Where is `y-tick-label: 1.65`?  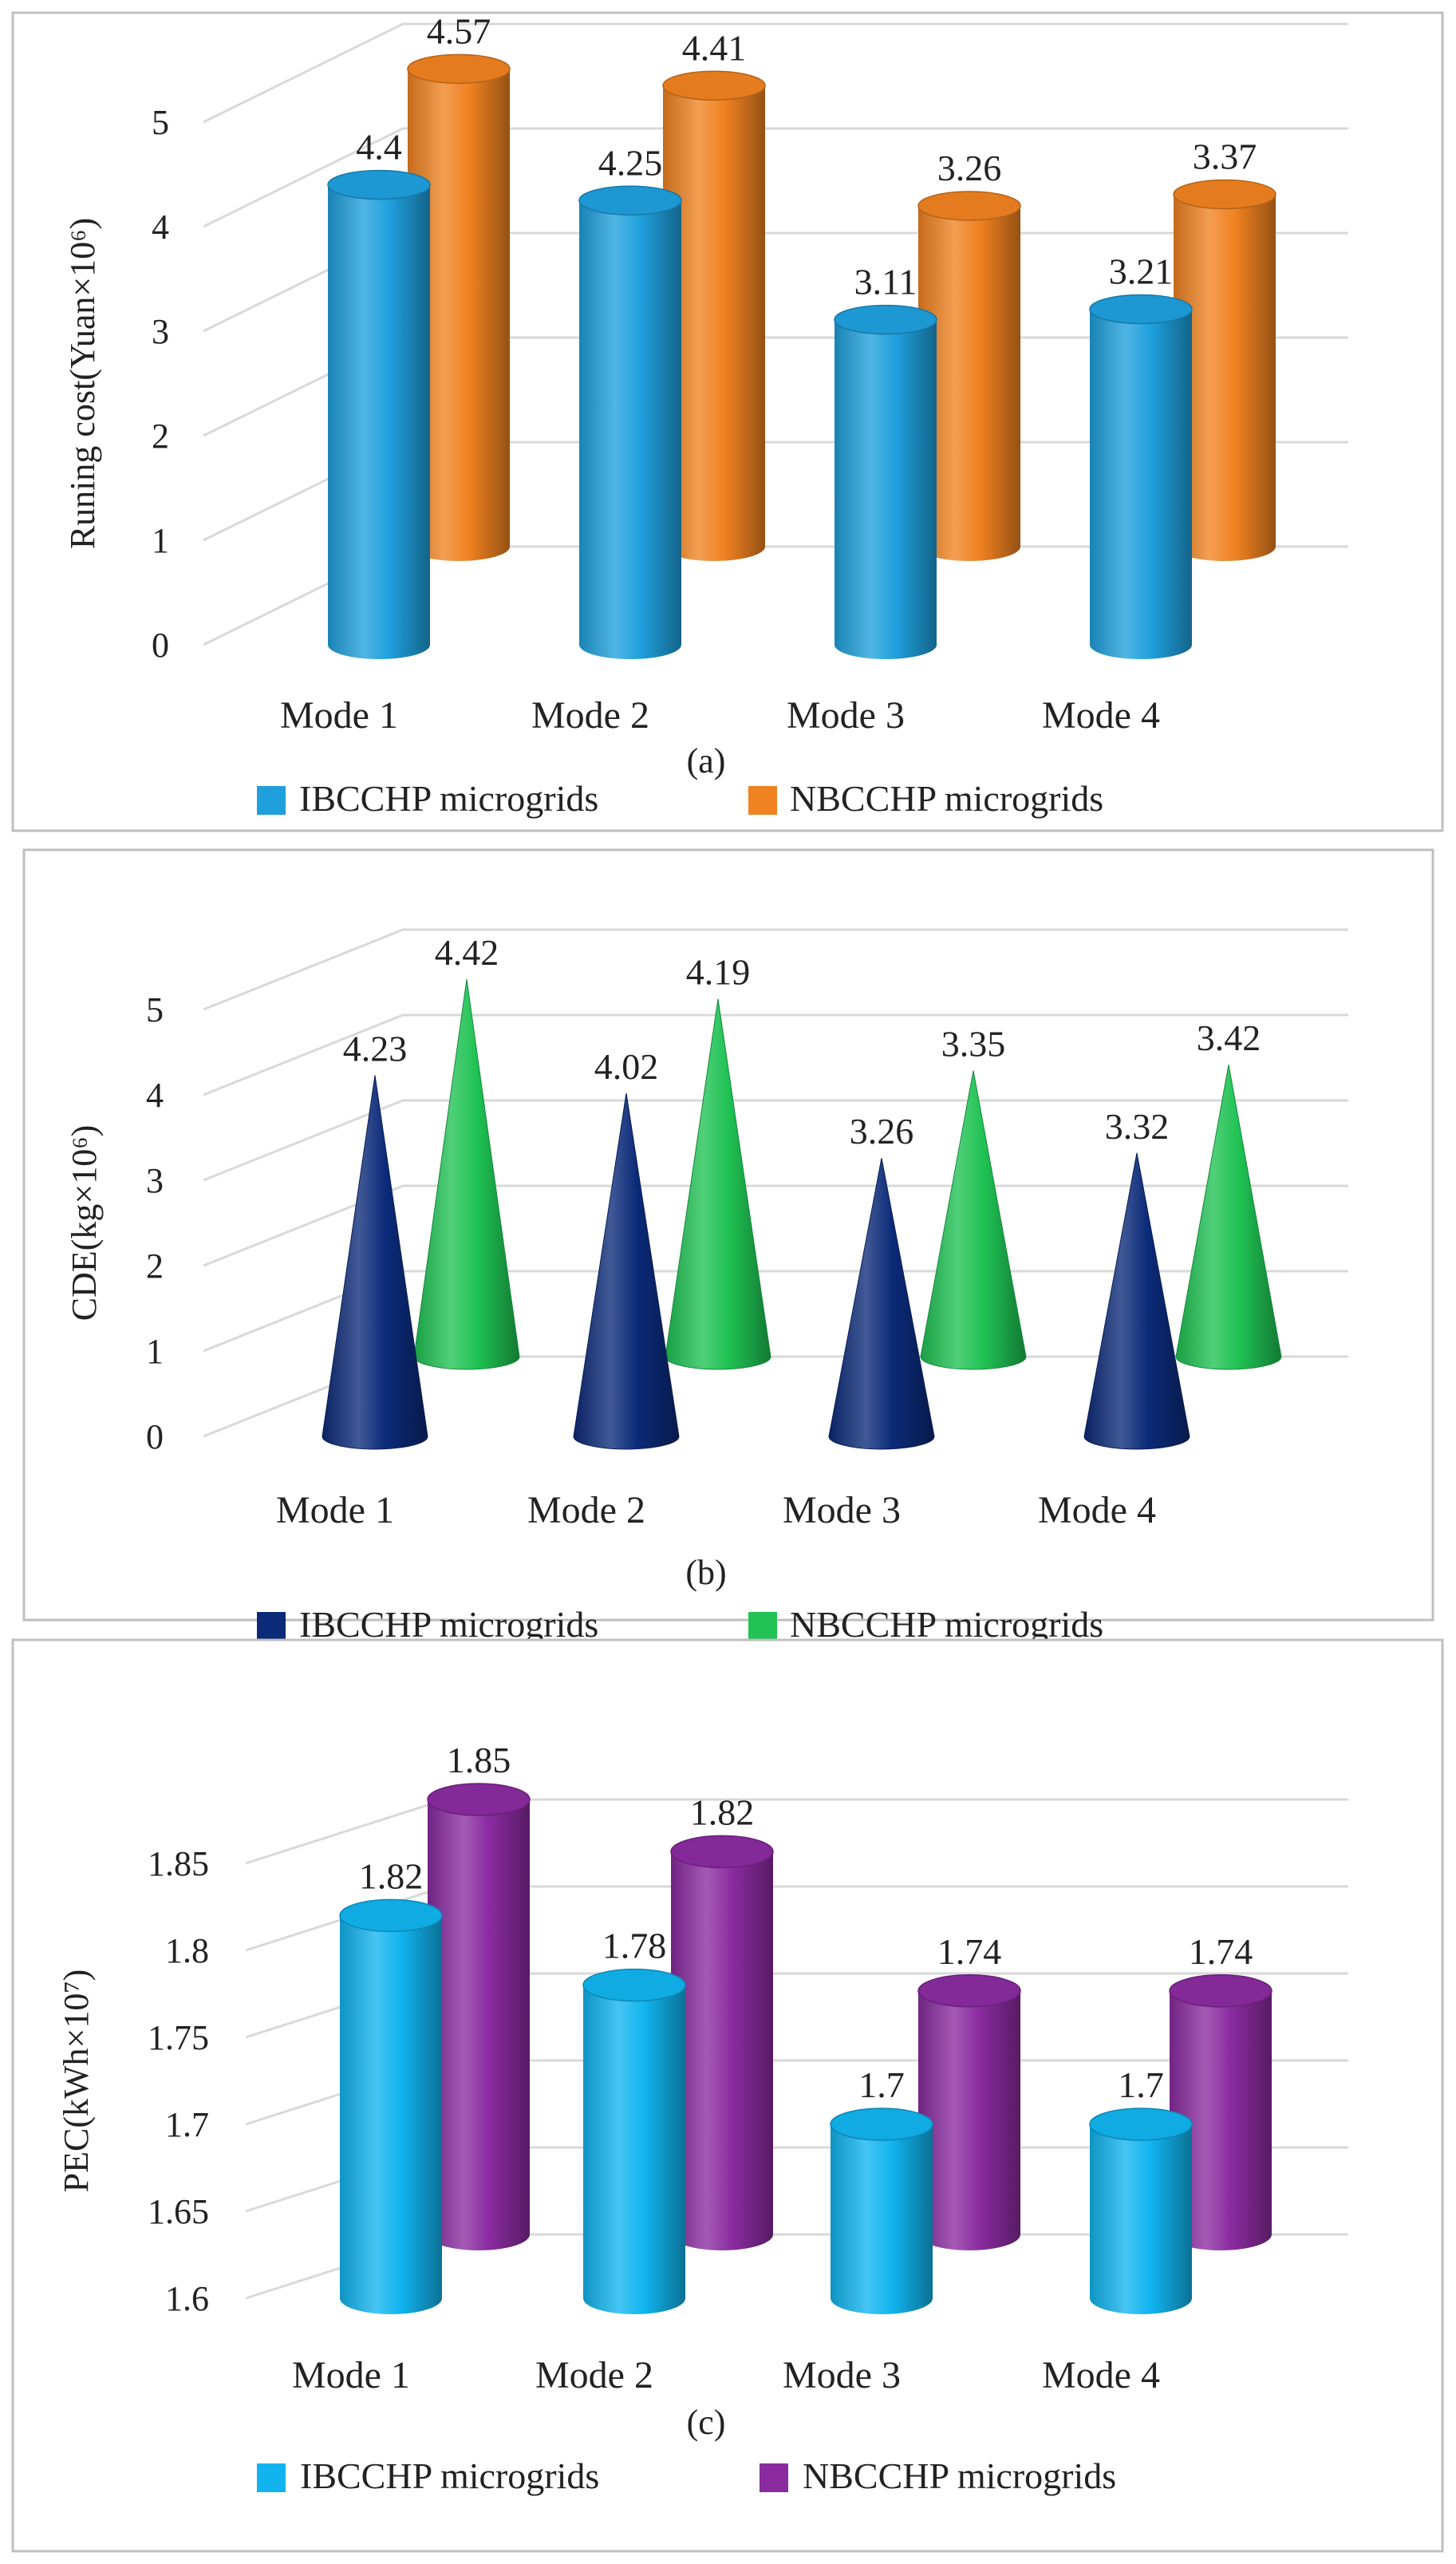
y-tick-label: 1.65 is located at coordinates (178, 2211).